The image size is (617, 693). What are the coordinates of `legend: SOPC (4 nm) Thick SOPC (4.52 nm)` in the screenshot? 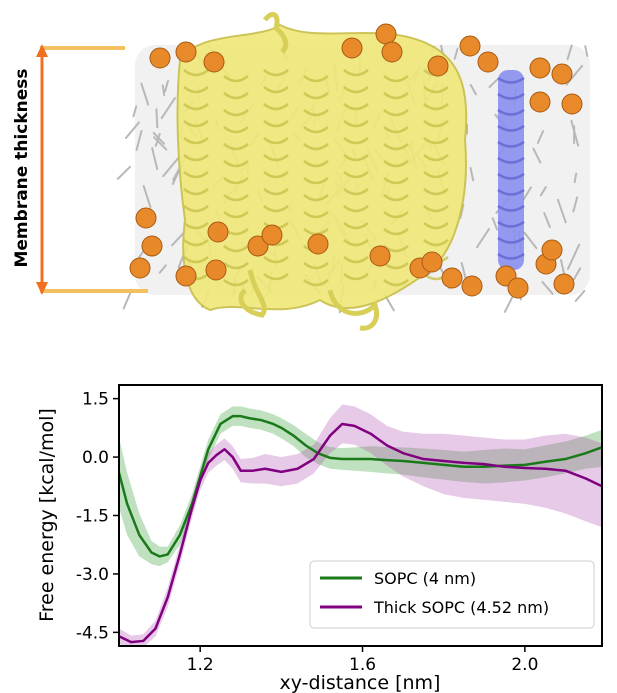 It's located at (452, 594).